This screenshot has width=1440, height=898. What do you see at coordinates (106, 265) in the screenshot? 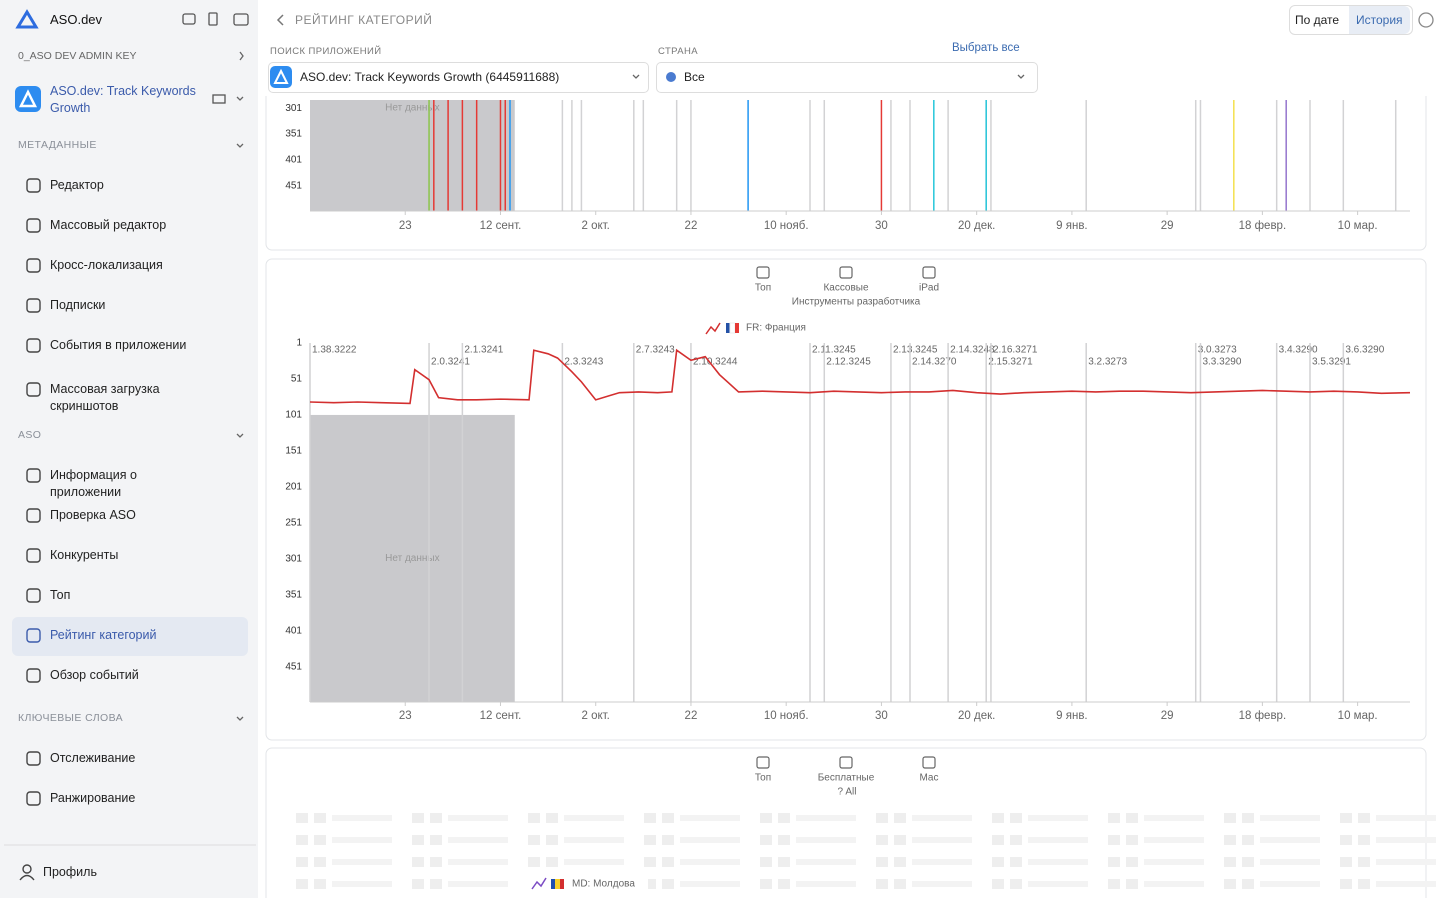
I see `nav-item: Кросс-локализация` at bounding box center [106, 265].